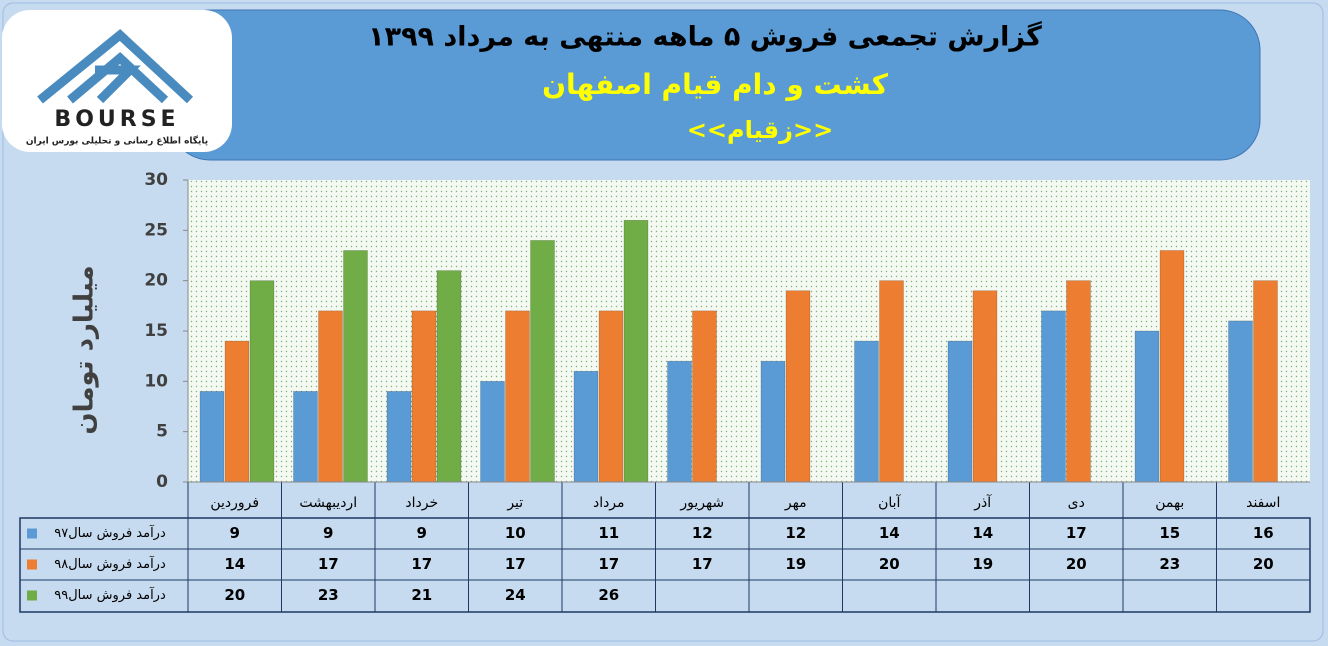  What do you see at coordinates (156, 381) in the screenshot?
I see `y-tick-label: 10` at bounding box center [156, 381].